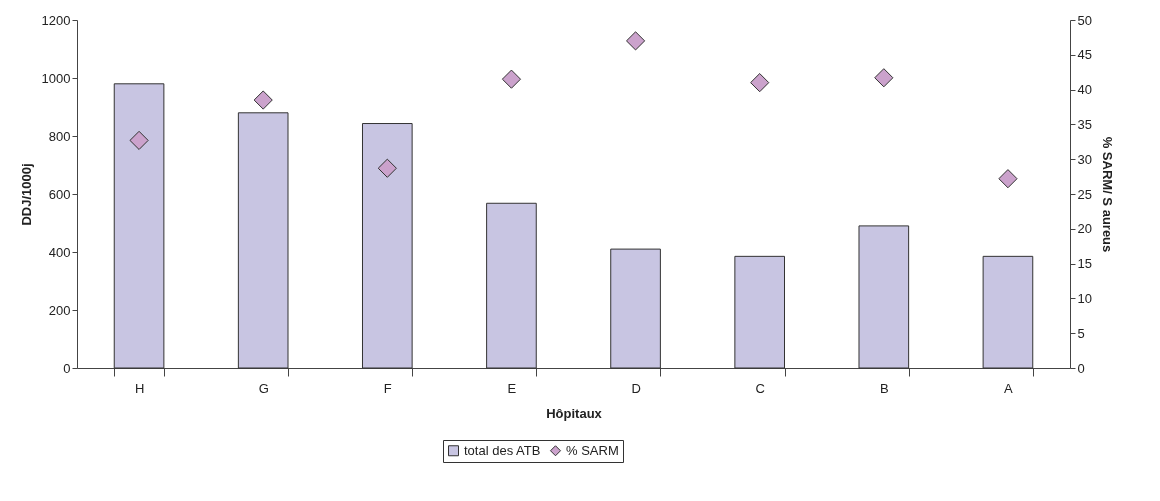  Describe the element at coordinates (139, 388) in the screenshot. I see `x-tick-label: H` at that location.